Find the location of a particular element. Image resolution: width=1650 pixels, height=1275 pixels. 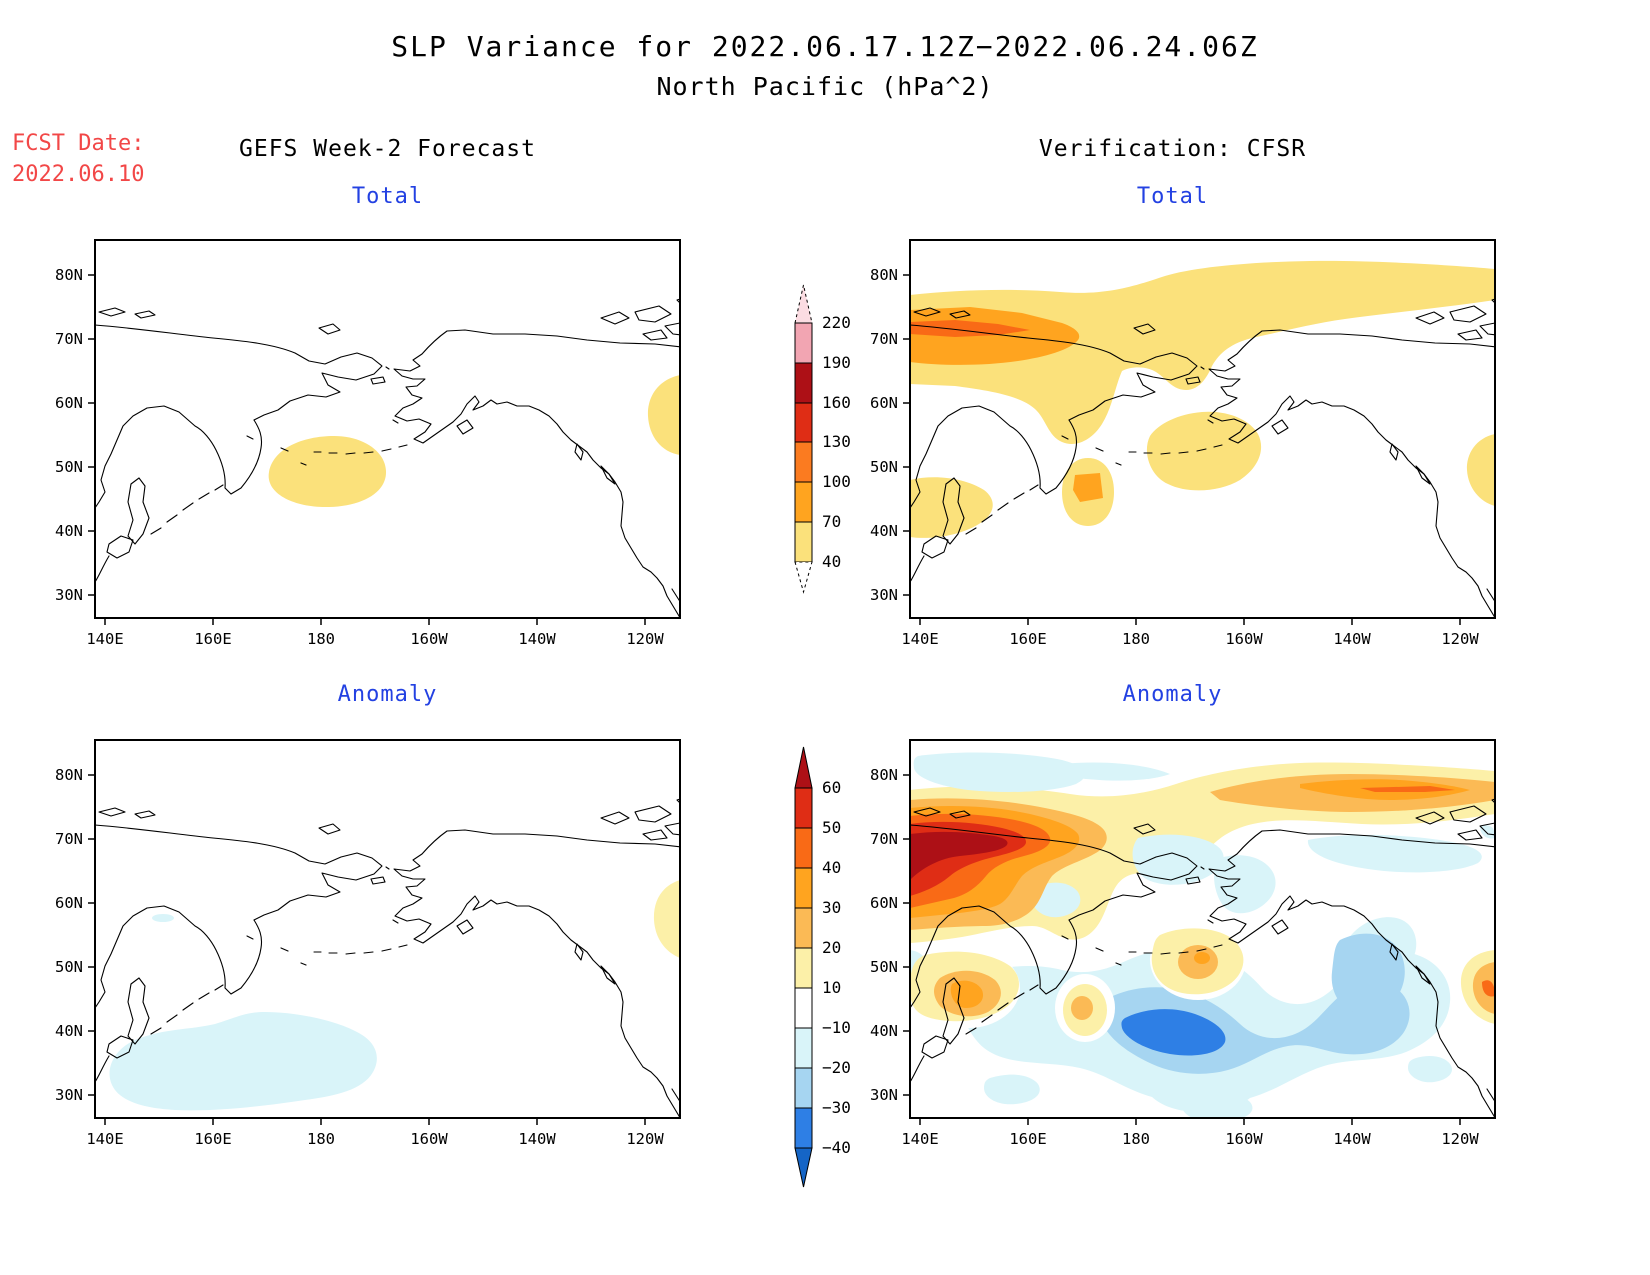

fcst-date-label: FCST Date: is located at coordinates (78, 143).